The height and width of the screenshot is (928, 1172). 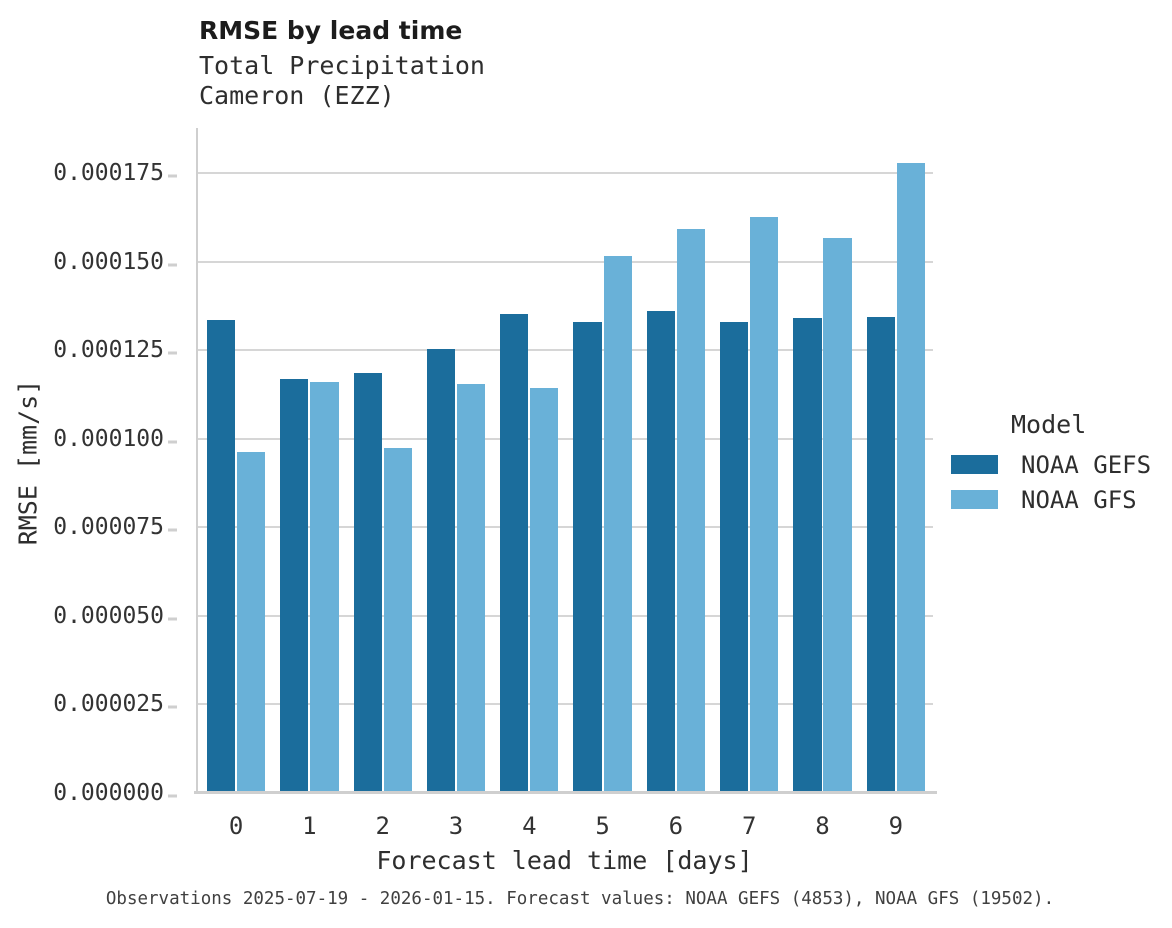 I want to click on bar-gefs-day4, so click(x=514, y=553).